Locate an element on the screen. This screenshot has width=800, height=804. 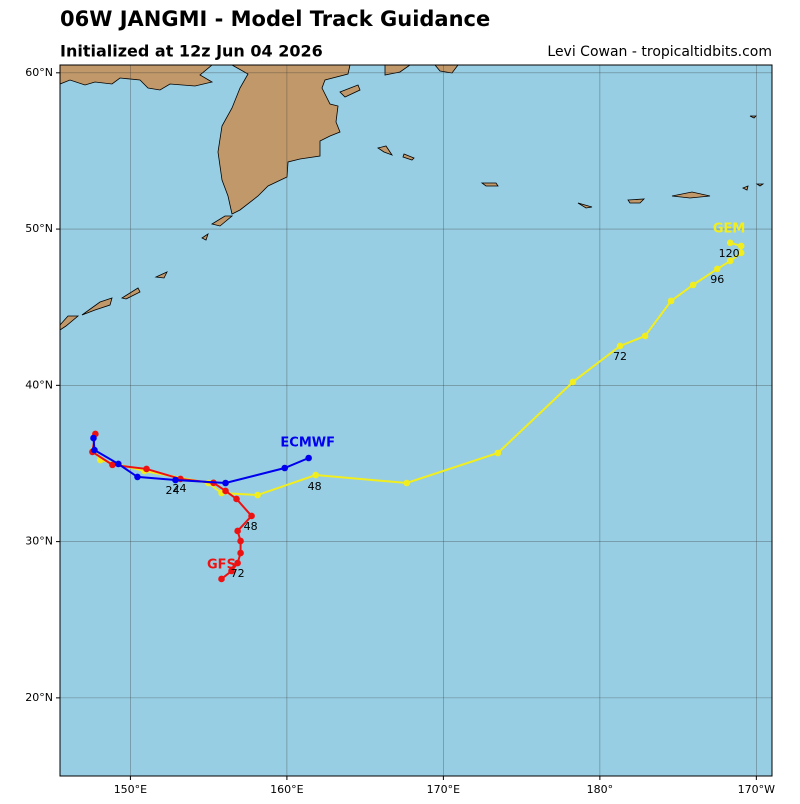
model-name: ECMWF is located at coordinates (307, 443).